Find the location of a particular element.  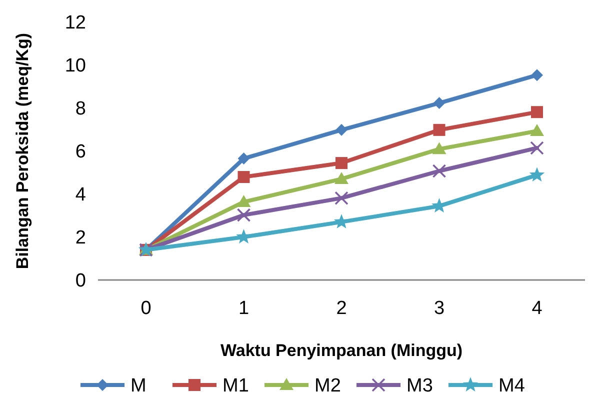

y-tick-label: 8 is located at coordinates (80, 109).